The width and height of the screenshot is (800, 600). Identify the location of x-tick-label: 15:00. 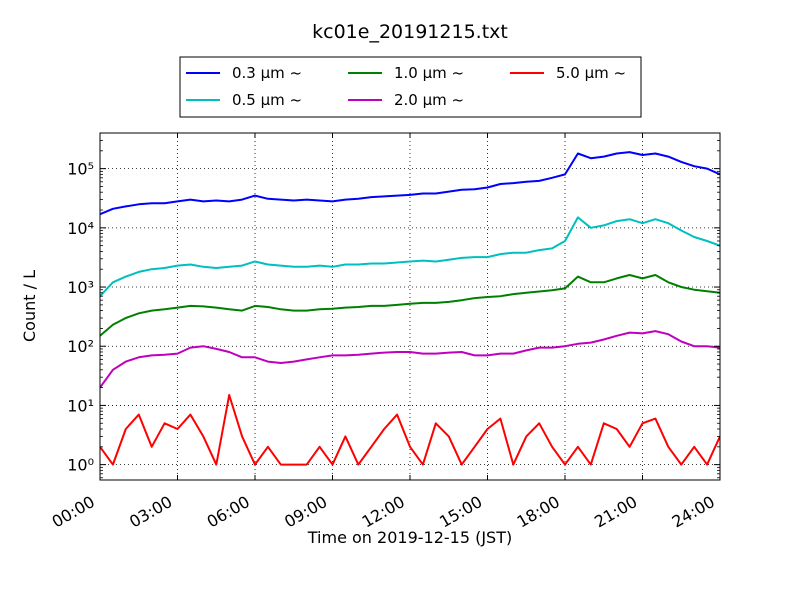
(460, 512).